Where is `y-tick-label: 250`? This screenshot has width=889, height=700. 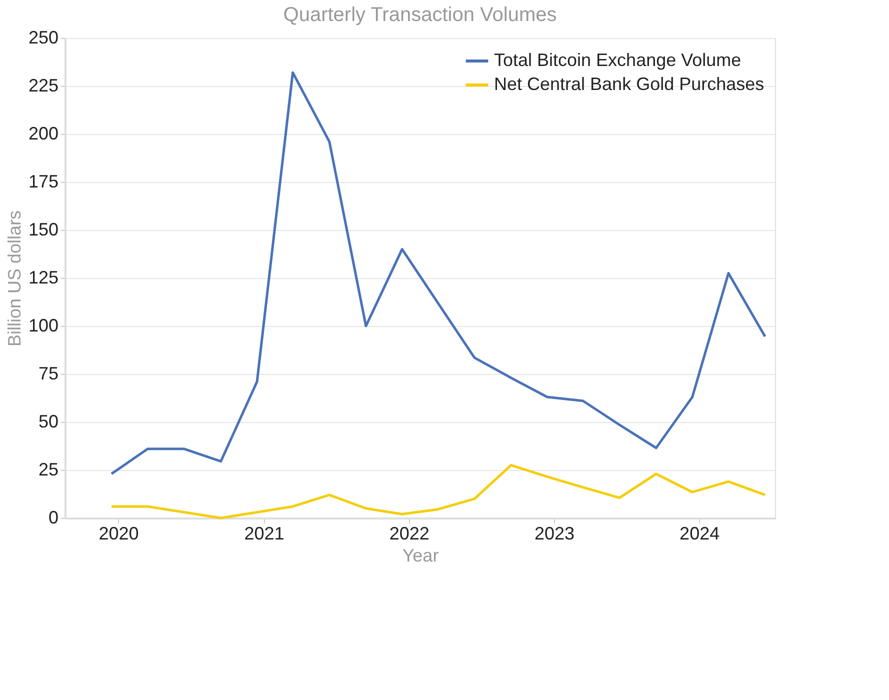 y-tick-label: 250 is located at coordinates (43, 38).